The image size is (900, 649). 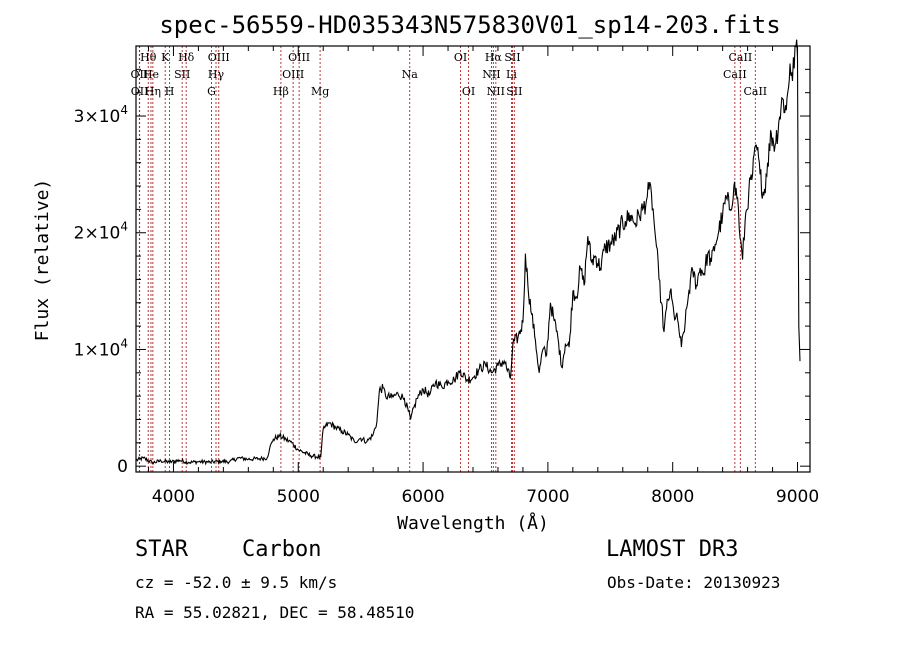 What do you see at coordinates (236, 582) in the screenshot?
I see `redshift-text: cz = -52.0 ± 9.5 km/s` at bounding box center [236, 582].